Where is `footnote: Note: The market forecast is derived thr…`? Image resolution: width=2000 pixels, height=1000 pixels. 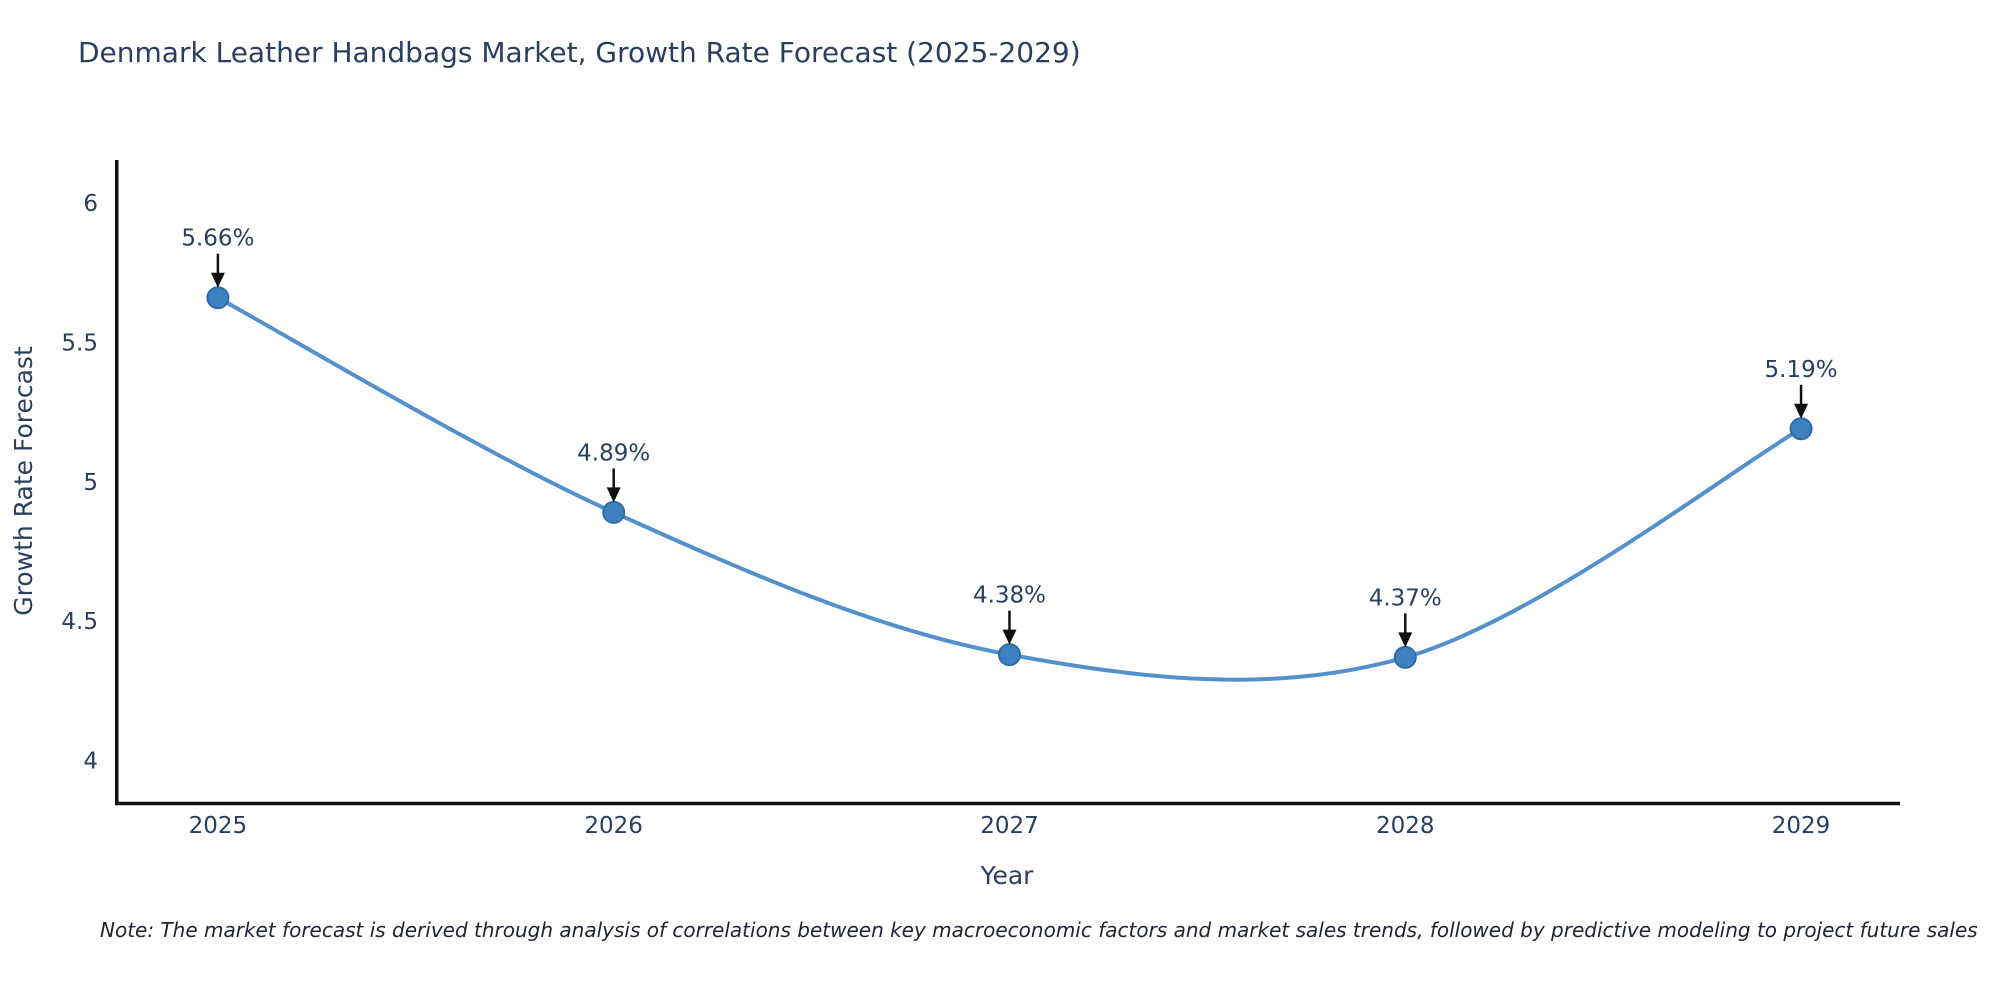
footnote: Note: The market forecast is derived thr… is located at coordinates (1039, 930).